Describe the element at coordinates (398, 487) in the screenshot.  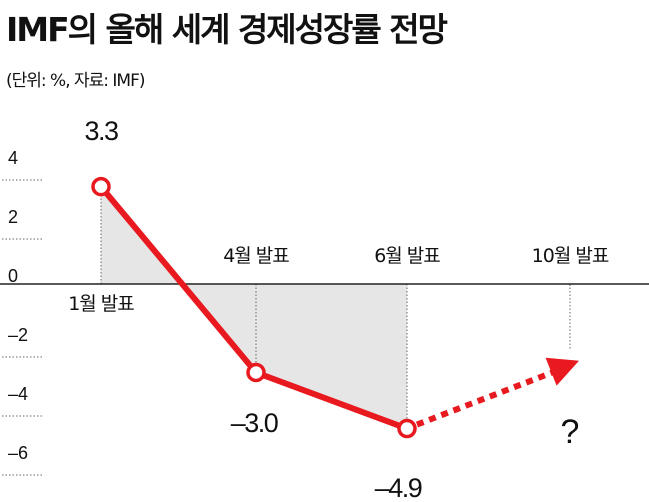
I see `data-label: –4.9` at that location.